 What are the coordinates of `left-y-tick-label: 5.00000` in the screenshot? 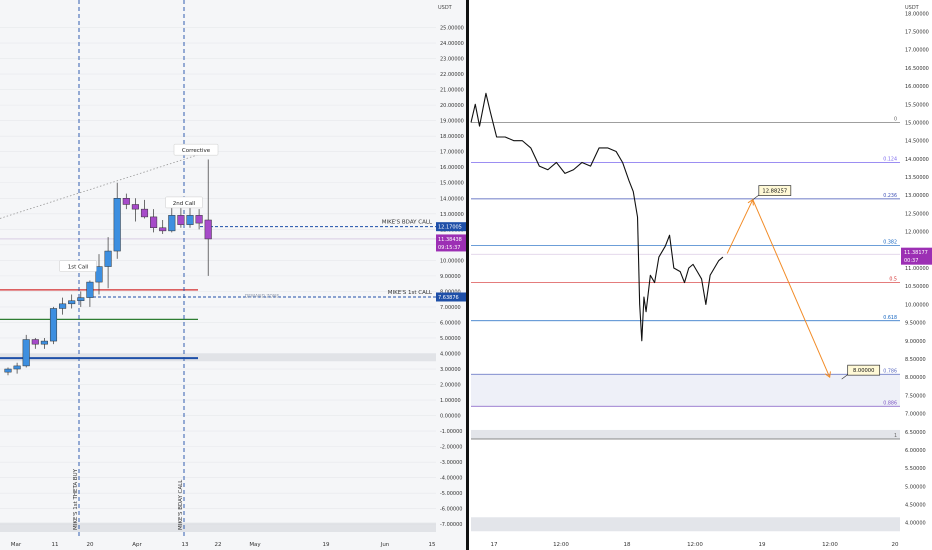 It's located at (450, 339).